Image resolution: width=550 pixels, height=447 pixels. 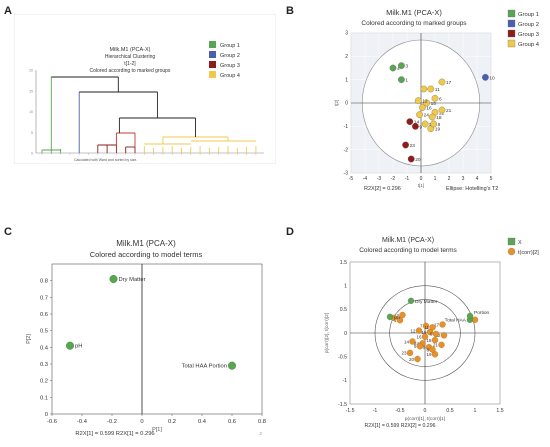 I want to click on y-tick-label: 1, so click(x=345, y=286).